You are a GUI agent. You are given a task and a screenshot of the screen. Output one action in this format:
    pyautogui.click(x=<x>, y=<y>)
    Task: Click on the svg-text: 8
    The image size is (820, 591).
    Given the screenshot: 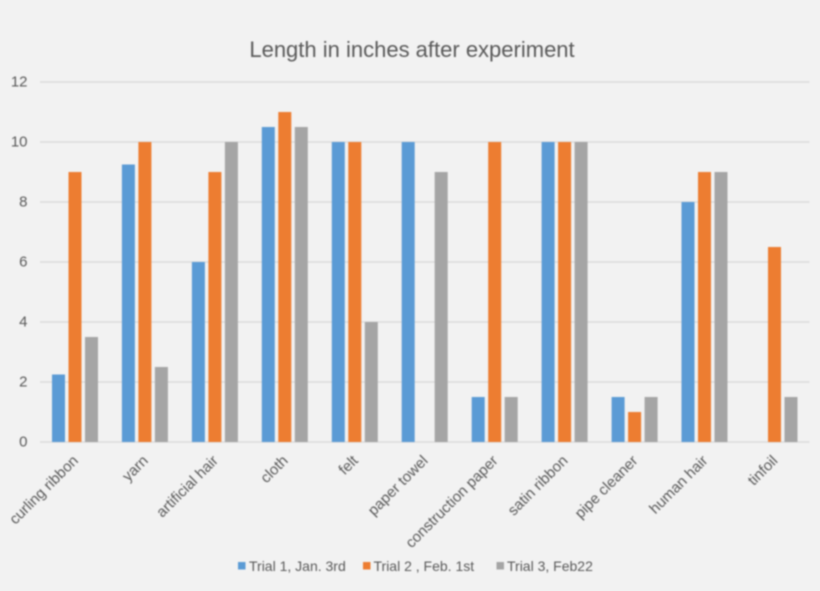 What is the action you would take?
    pyautogui.click(x=23, y=202)
    